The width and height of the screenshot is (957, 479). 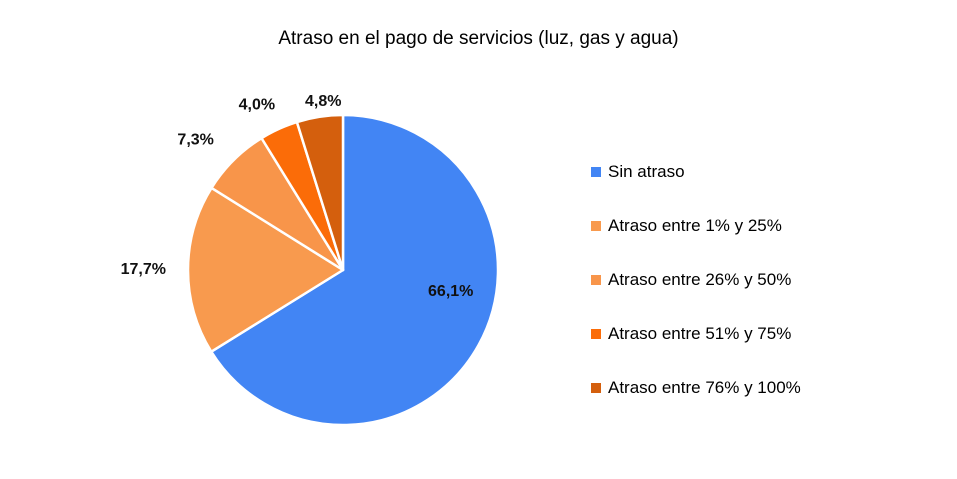 What do you see at coordinates (257, 105) in the screenshot?
I see `data-label-atraso-51-75: 4,0%` at bounding box center [257, 105].